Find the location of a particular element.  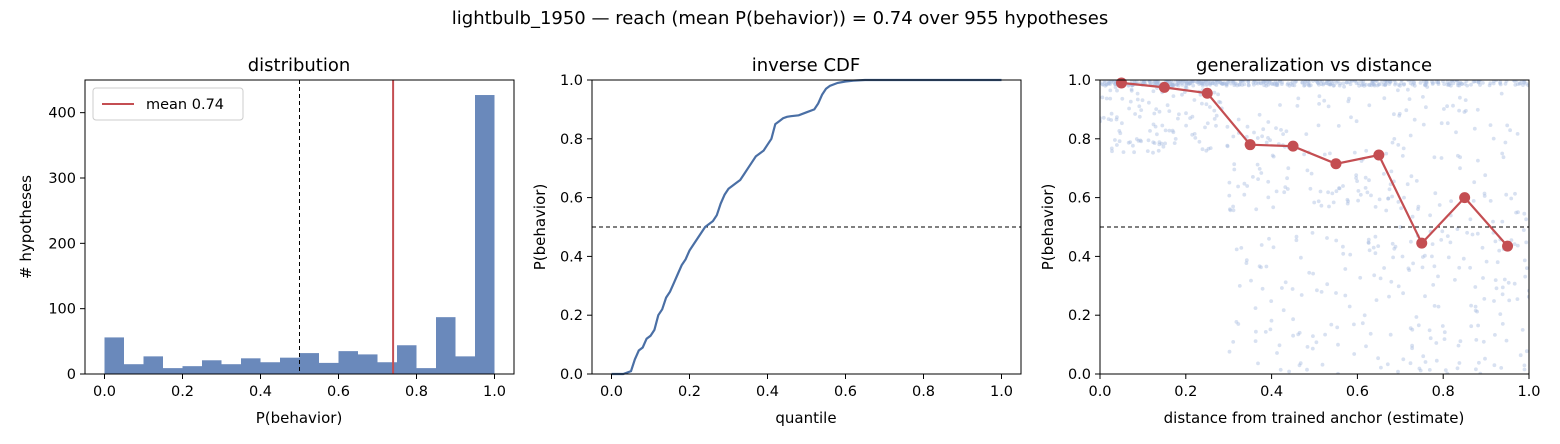

y-tick-label: 0.4 is located at coordinates (571, 257).